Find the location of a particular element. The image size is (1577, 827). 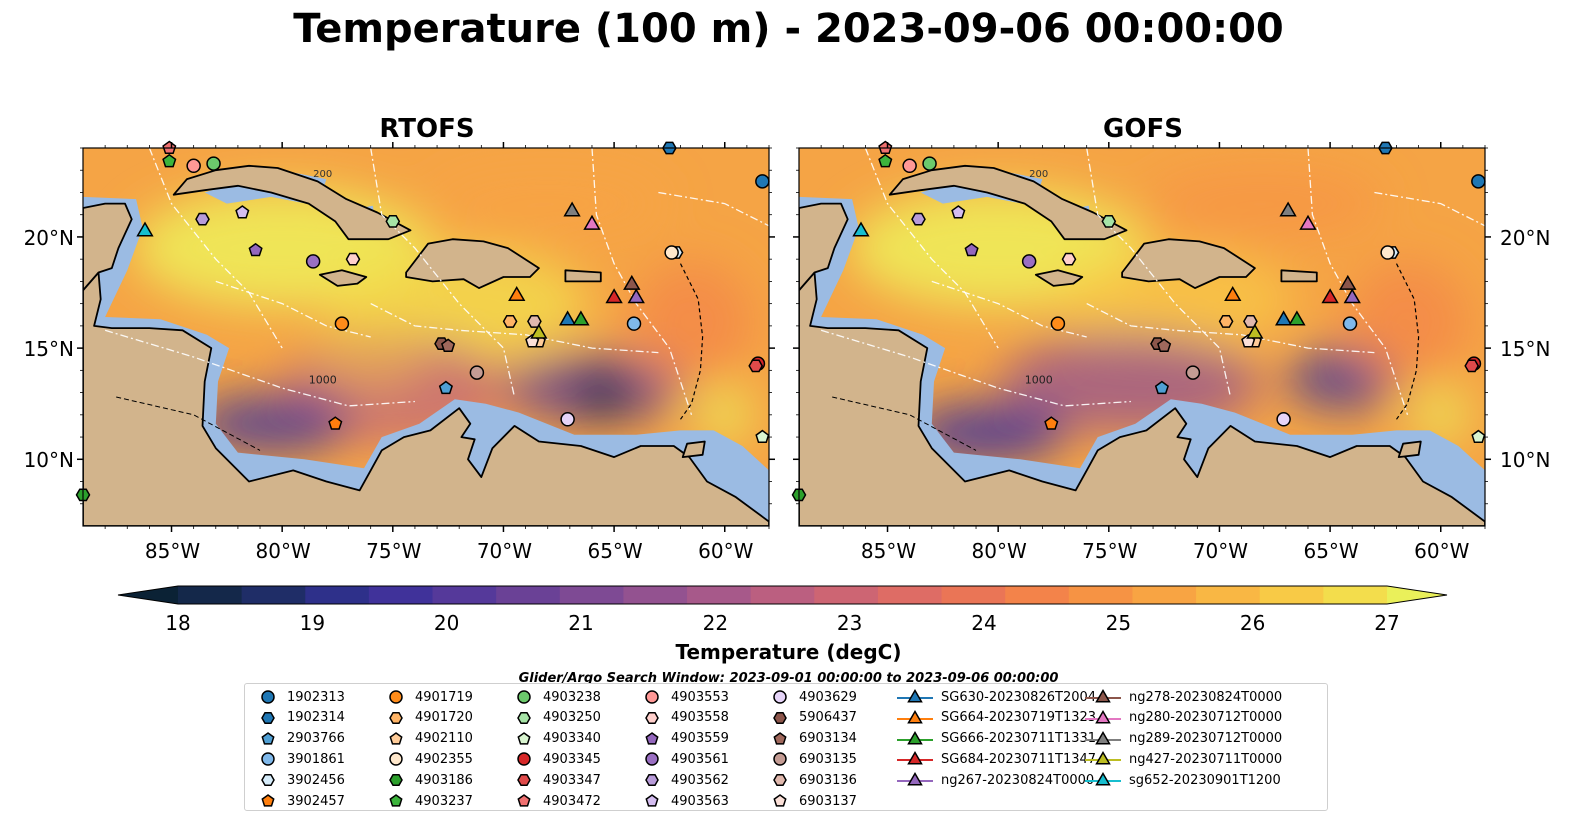

legend-label: 4903629 is located at coordinates (828, 697).